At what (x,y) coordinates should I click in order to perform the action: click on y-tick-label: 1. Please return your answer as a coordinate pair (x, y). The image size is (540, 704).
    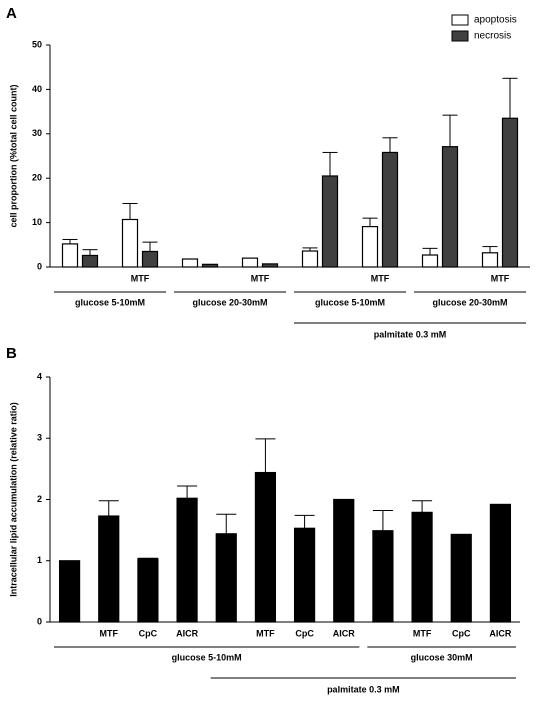
    Looking at the image, I should click on (39, 560).